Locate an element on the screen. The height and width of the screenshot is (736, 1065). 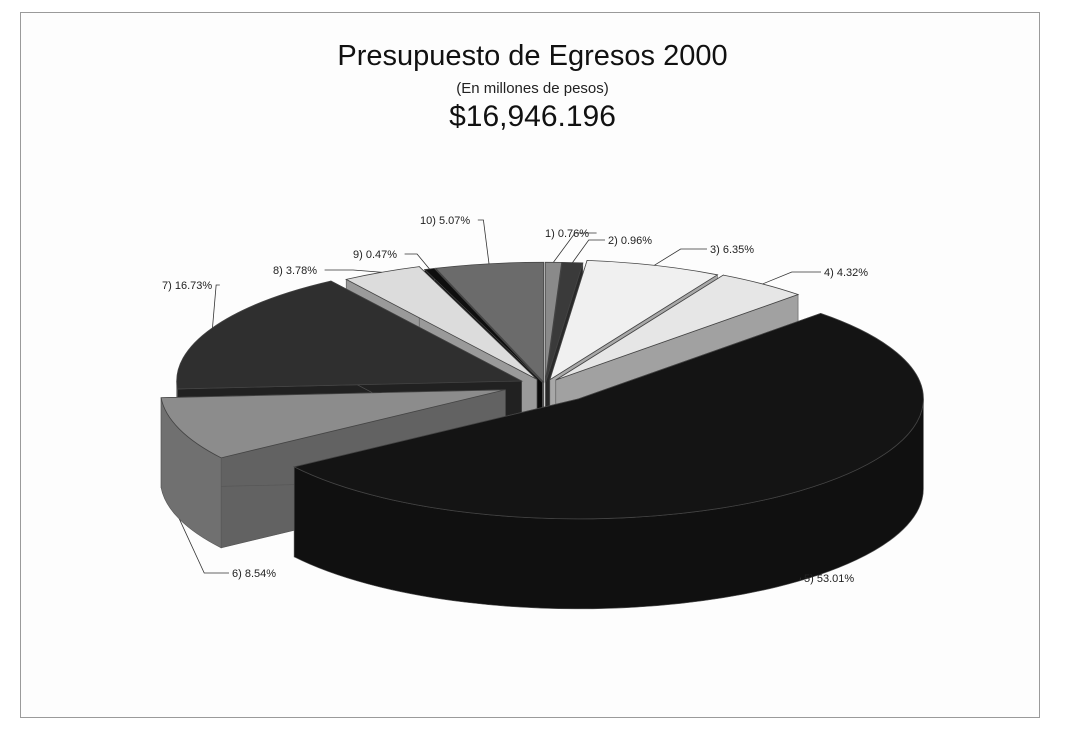
pie-slice-label: 9) 0.47% is located at coordinates (375, 255).